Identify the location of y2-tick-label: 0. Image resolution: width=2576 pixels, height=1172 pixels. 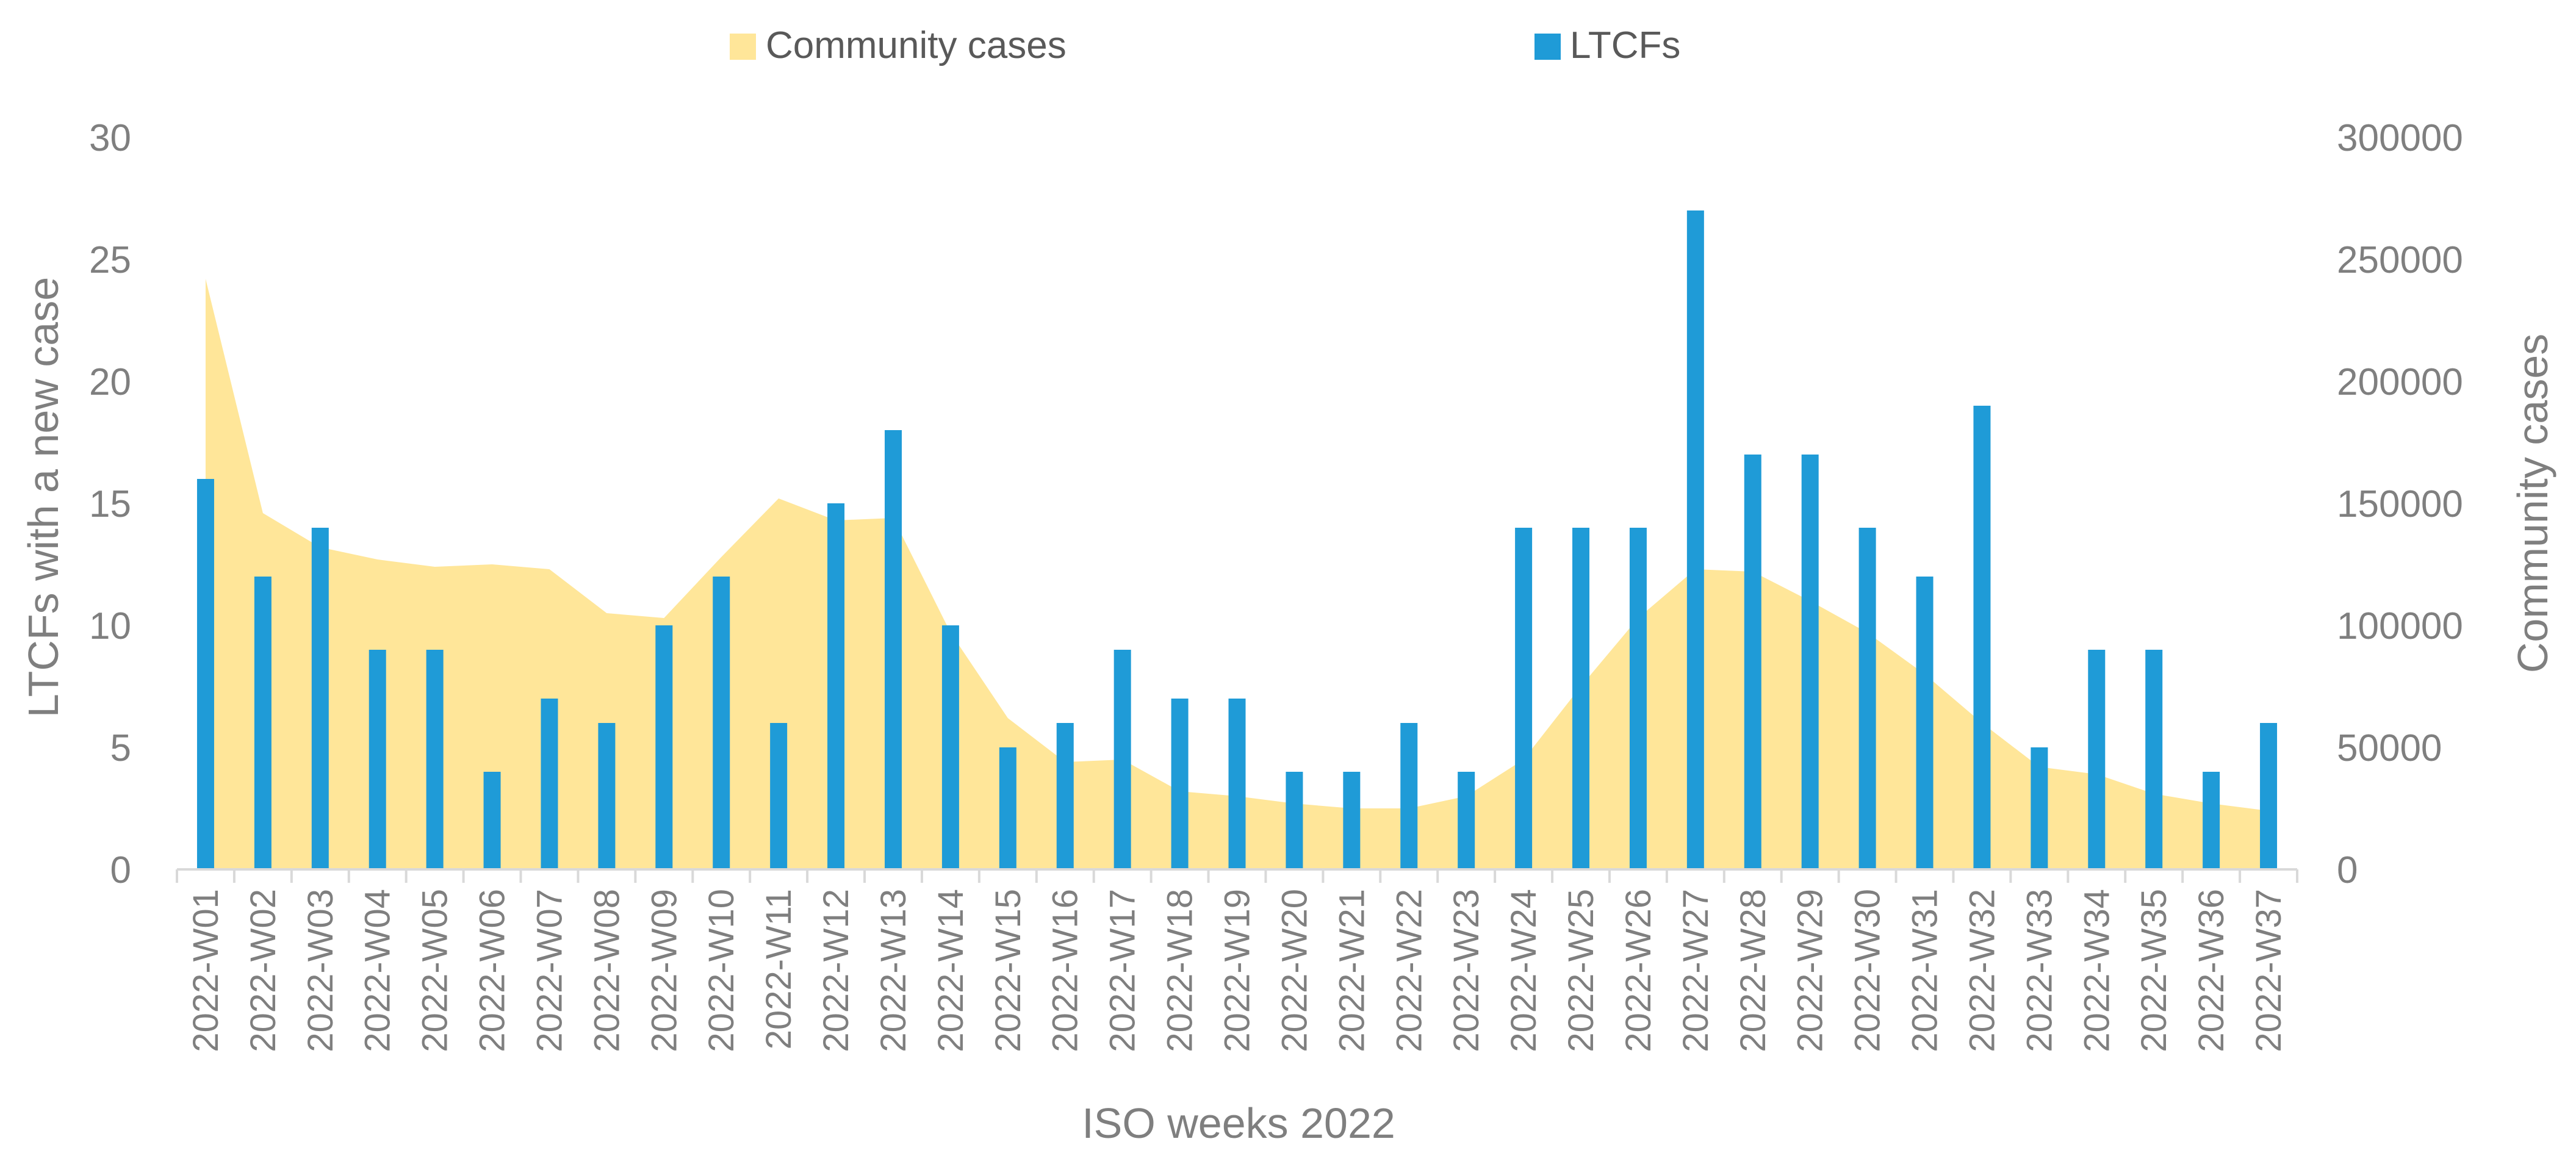
(2347, 870).